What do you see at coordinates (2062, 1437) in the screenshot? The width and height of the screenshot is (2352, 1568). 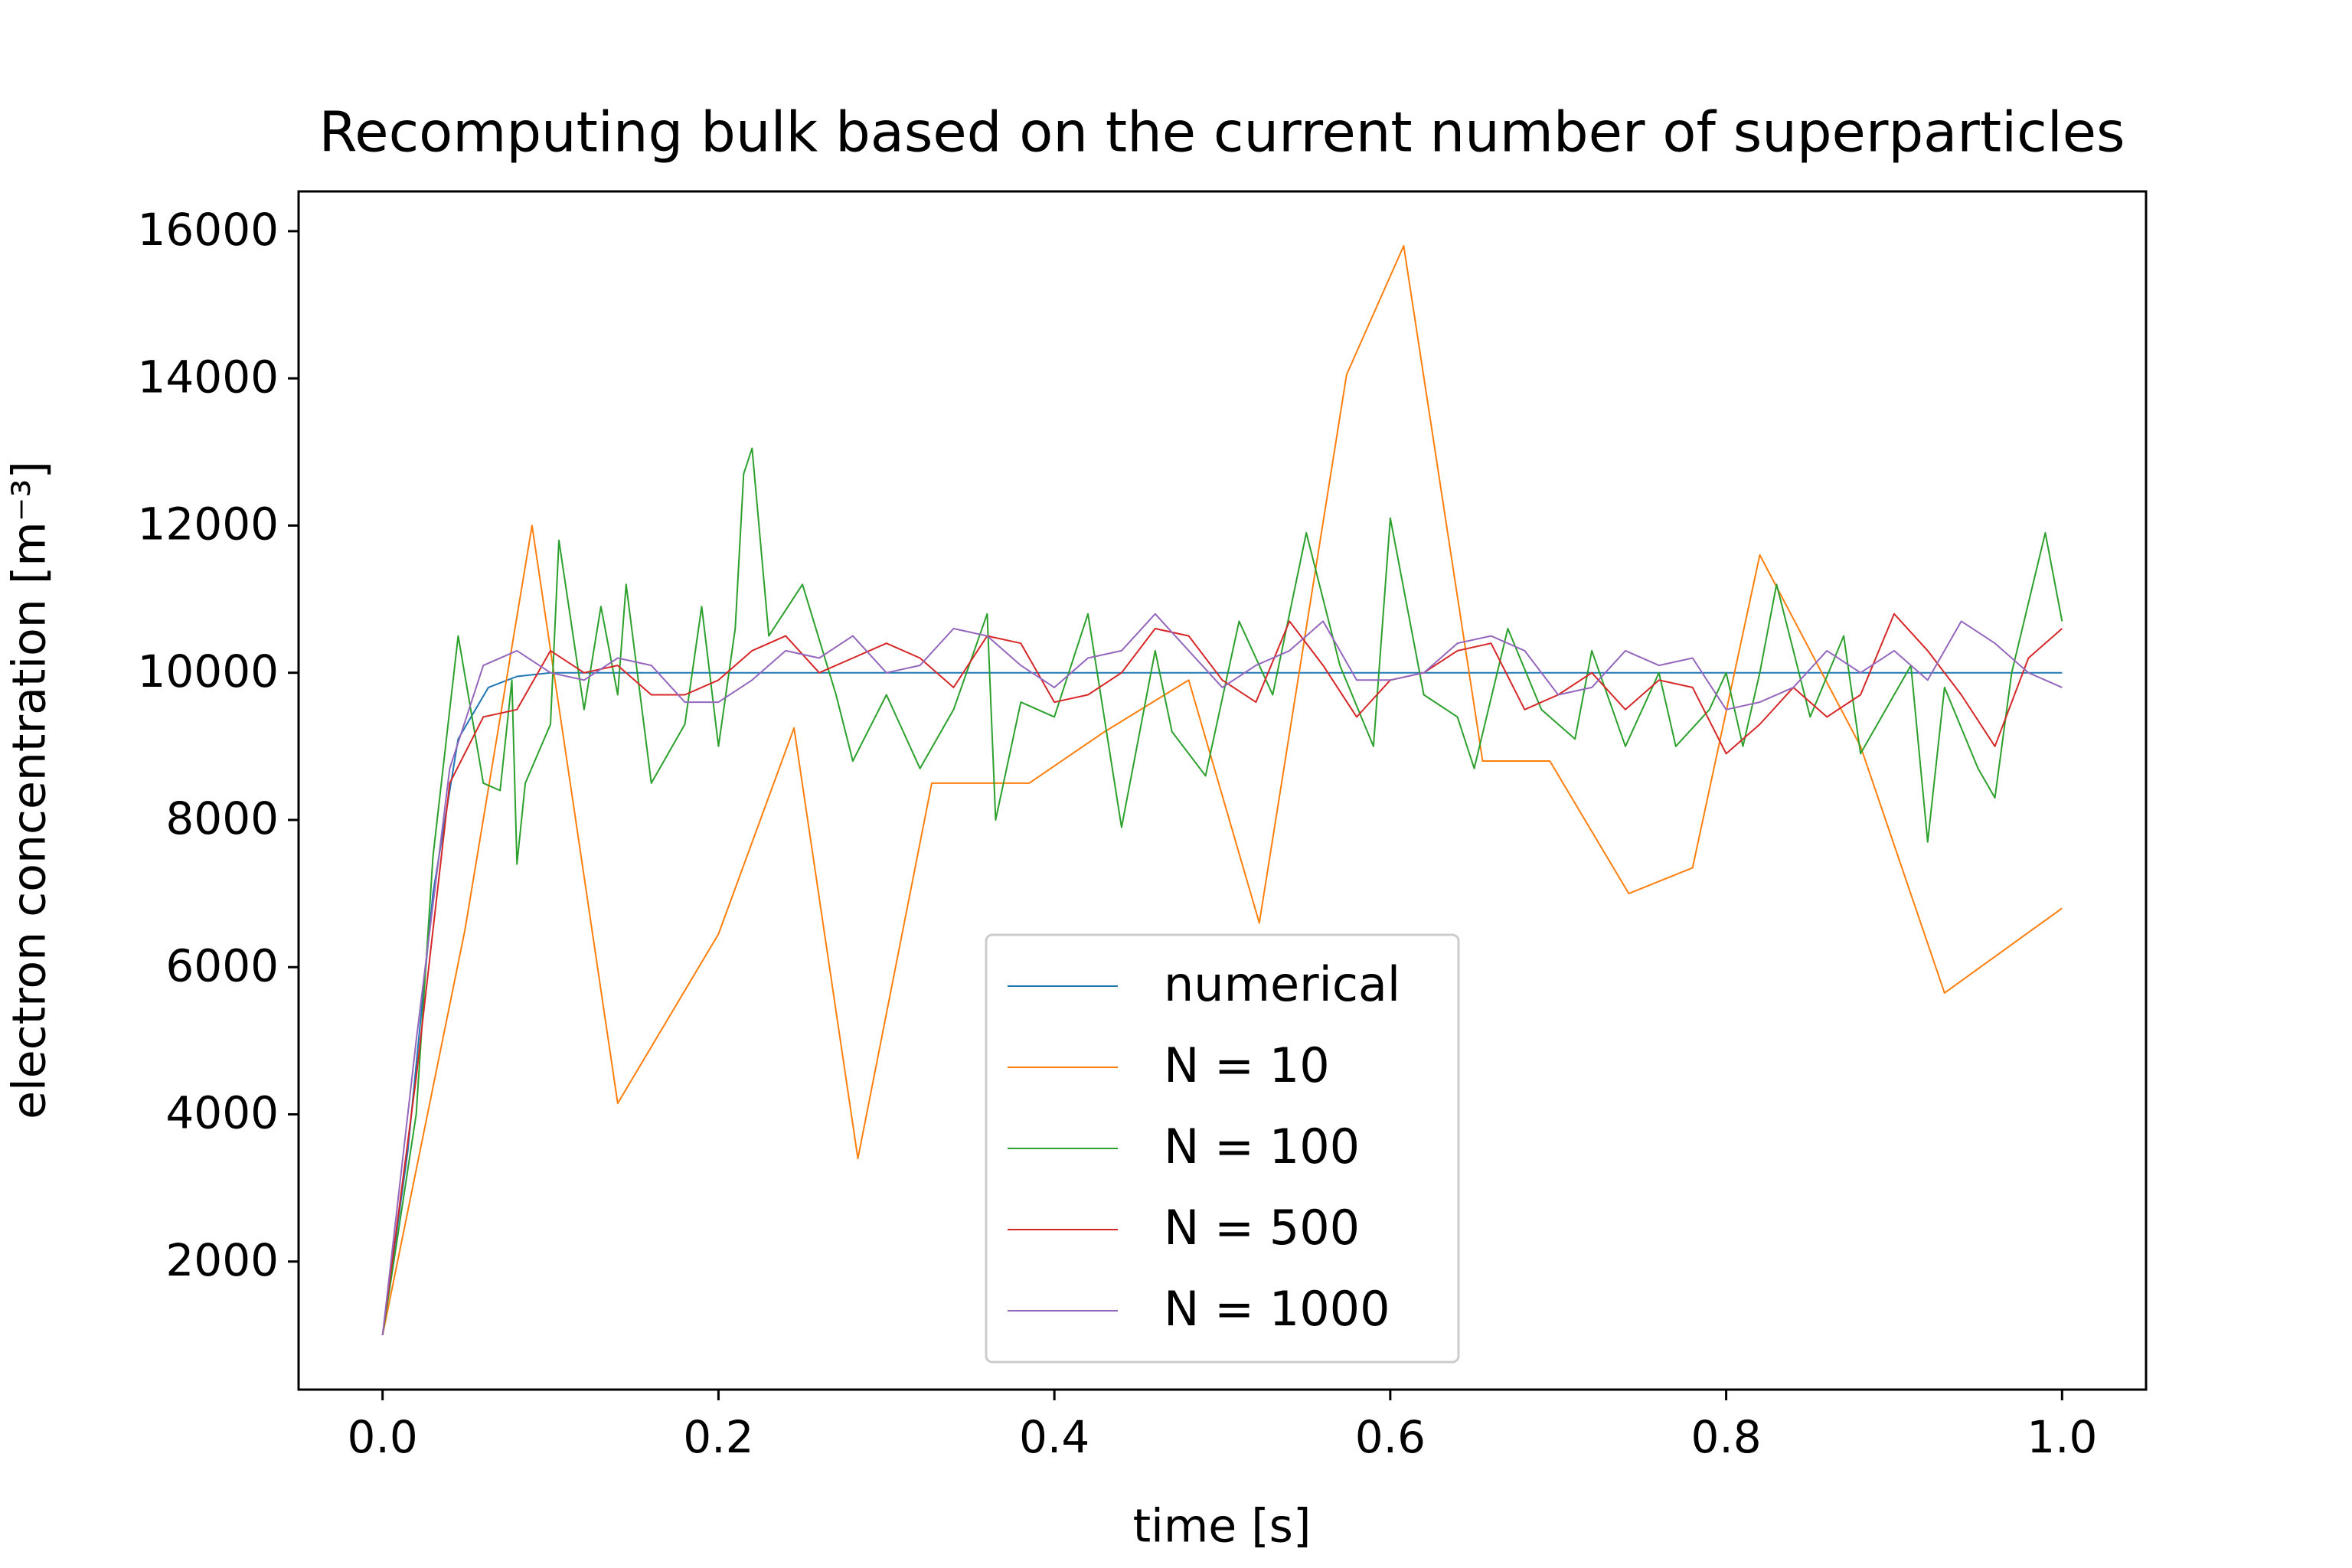 I see `x-tick-label: 1.0` at bounding box center [2062, 1437].